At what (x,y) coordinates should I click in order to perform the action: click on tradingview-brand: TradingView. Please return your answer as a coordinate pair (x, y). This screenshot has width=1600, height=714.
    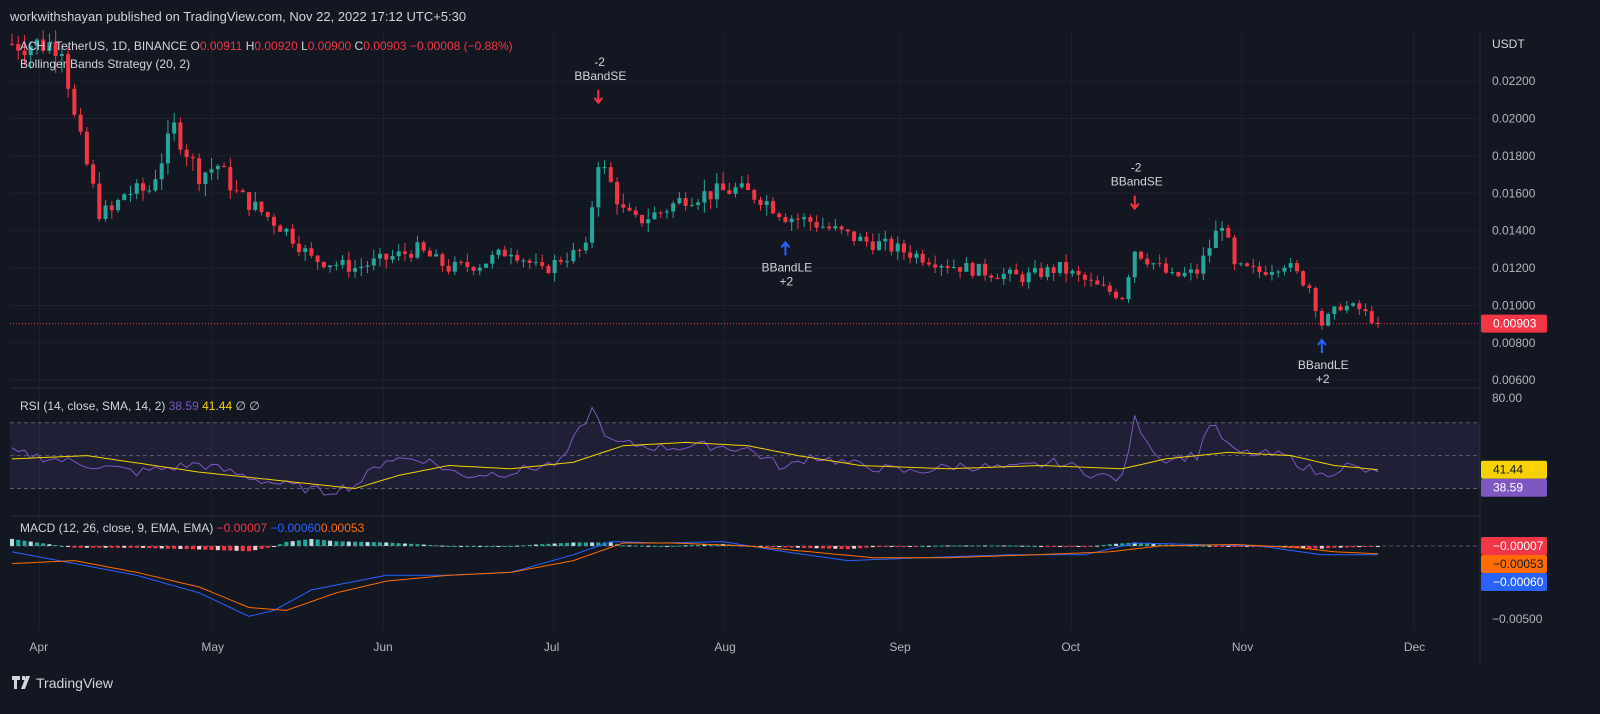
    Looking at the image, I should click on (74, 683).